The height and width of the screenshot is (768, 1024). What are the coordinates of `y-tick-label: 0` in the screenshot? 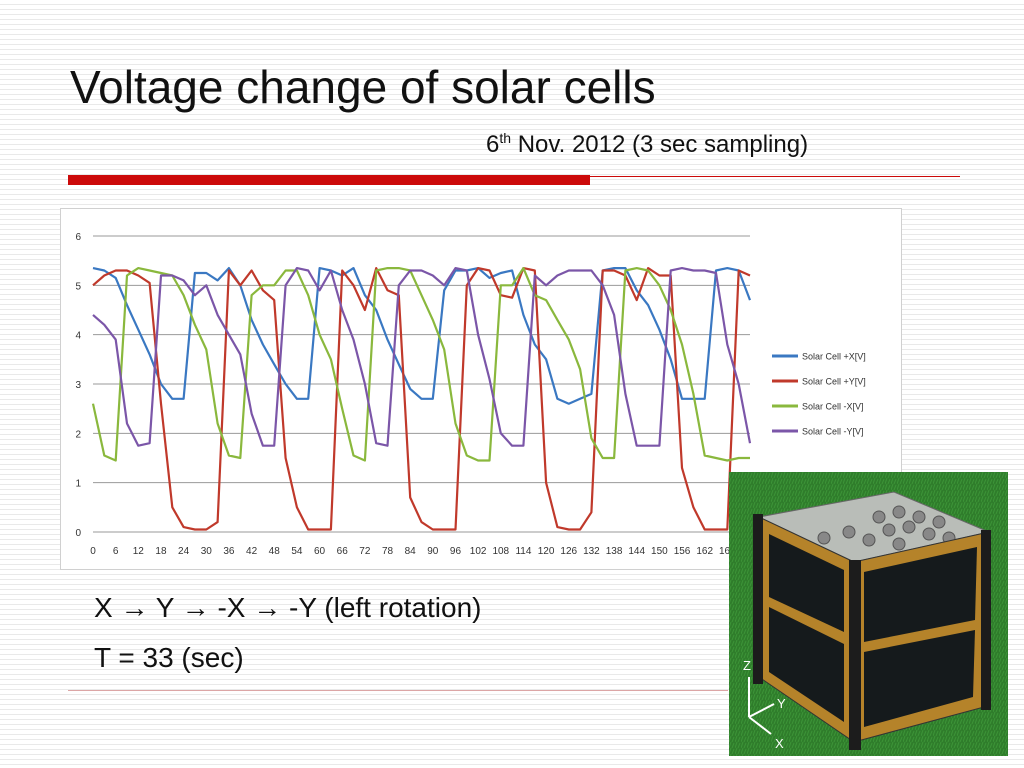 It's located at (78, 533).